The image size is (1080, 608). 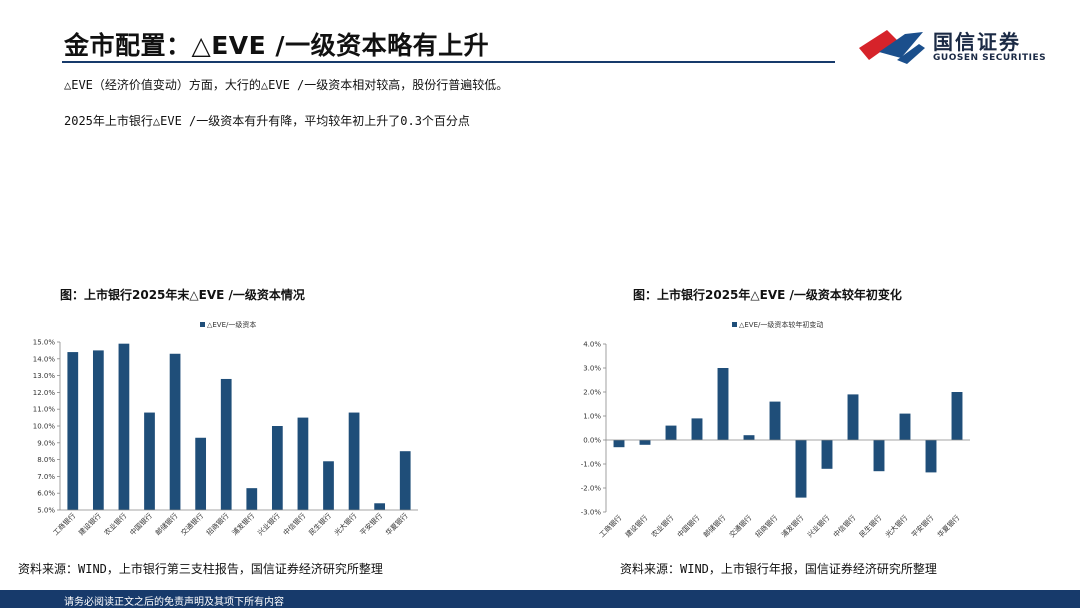 What do you see at coordinates (990, 58) in the screenshot?
I see `logo-name-en: GUOSEN SECURITIES` at bounding box center [990, 58].